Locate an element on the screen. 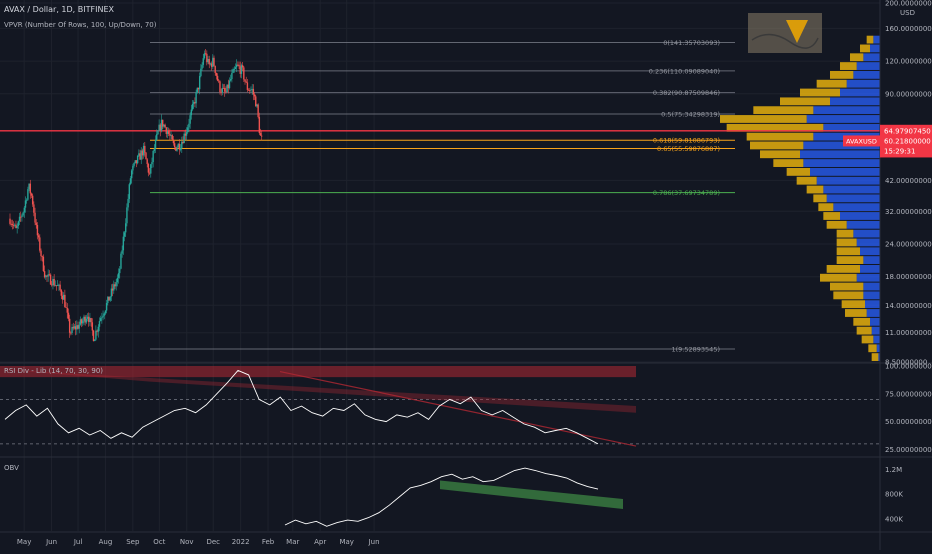 This screenshot has height=554, width=932. rsi-y-tick-label: 100.00000000 is located at coordinates (908, 367).